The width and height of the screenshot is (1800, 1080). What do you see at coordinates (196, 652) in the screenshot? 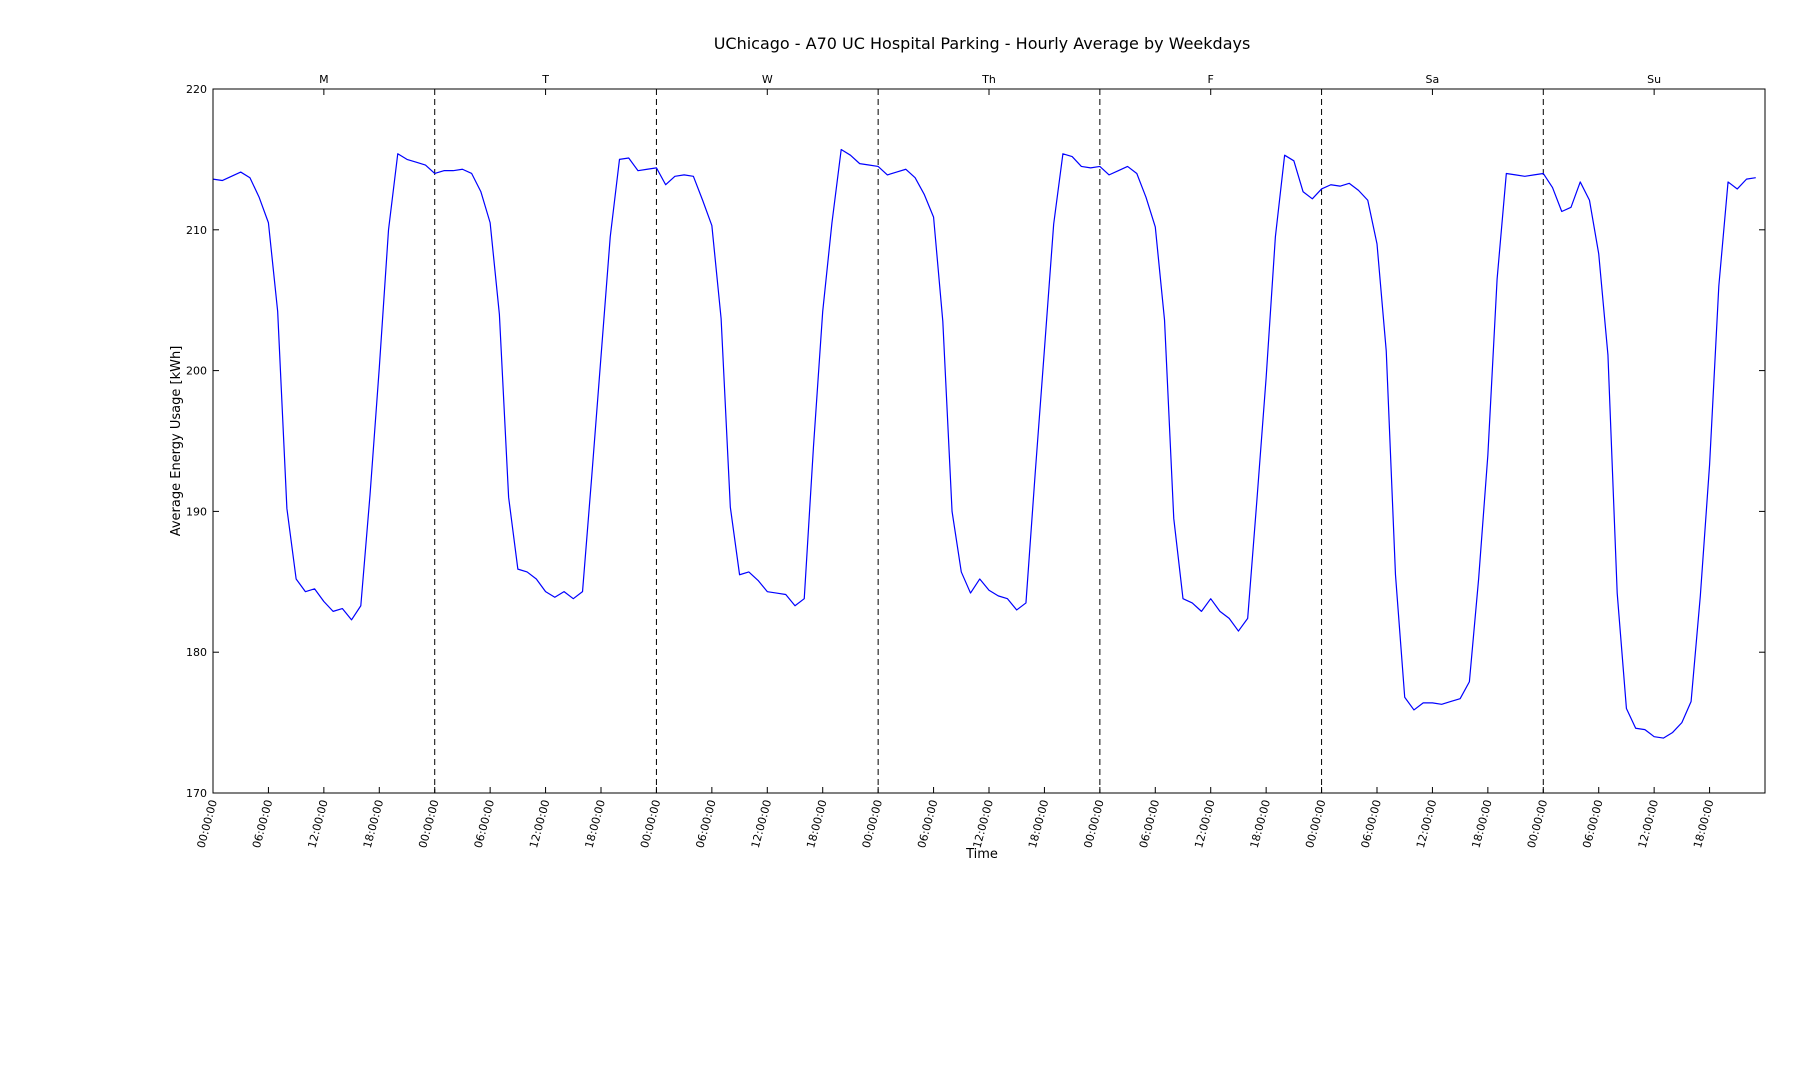
I see `y-tick-label: 180` at bounding box center [196, 652].